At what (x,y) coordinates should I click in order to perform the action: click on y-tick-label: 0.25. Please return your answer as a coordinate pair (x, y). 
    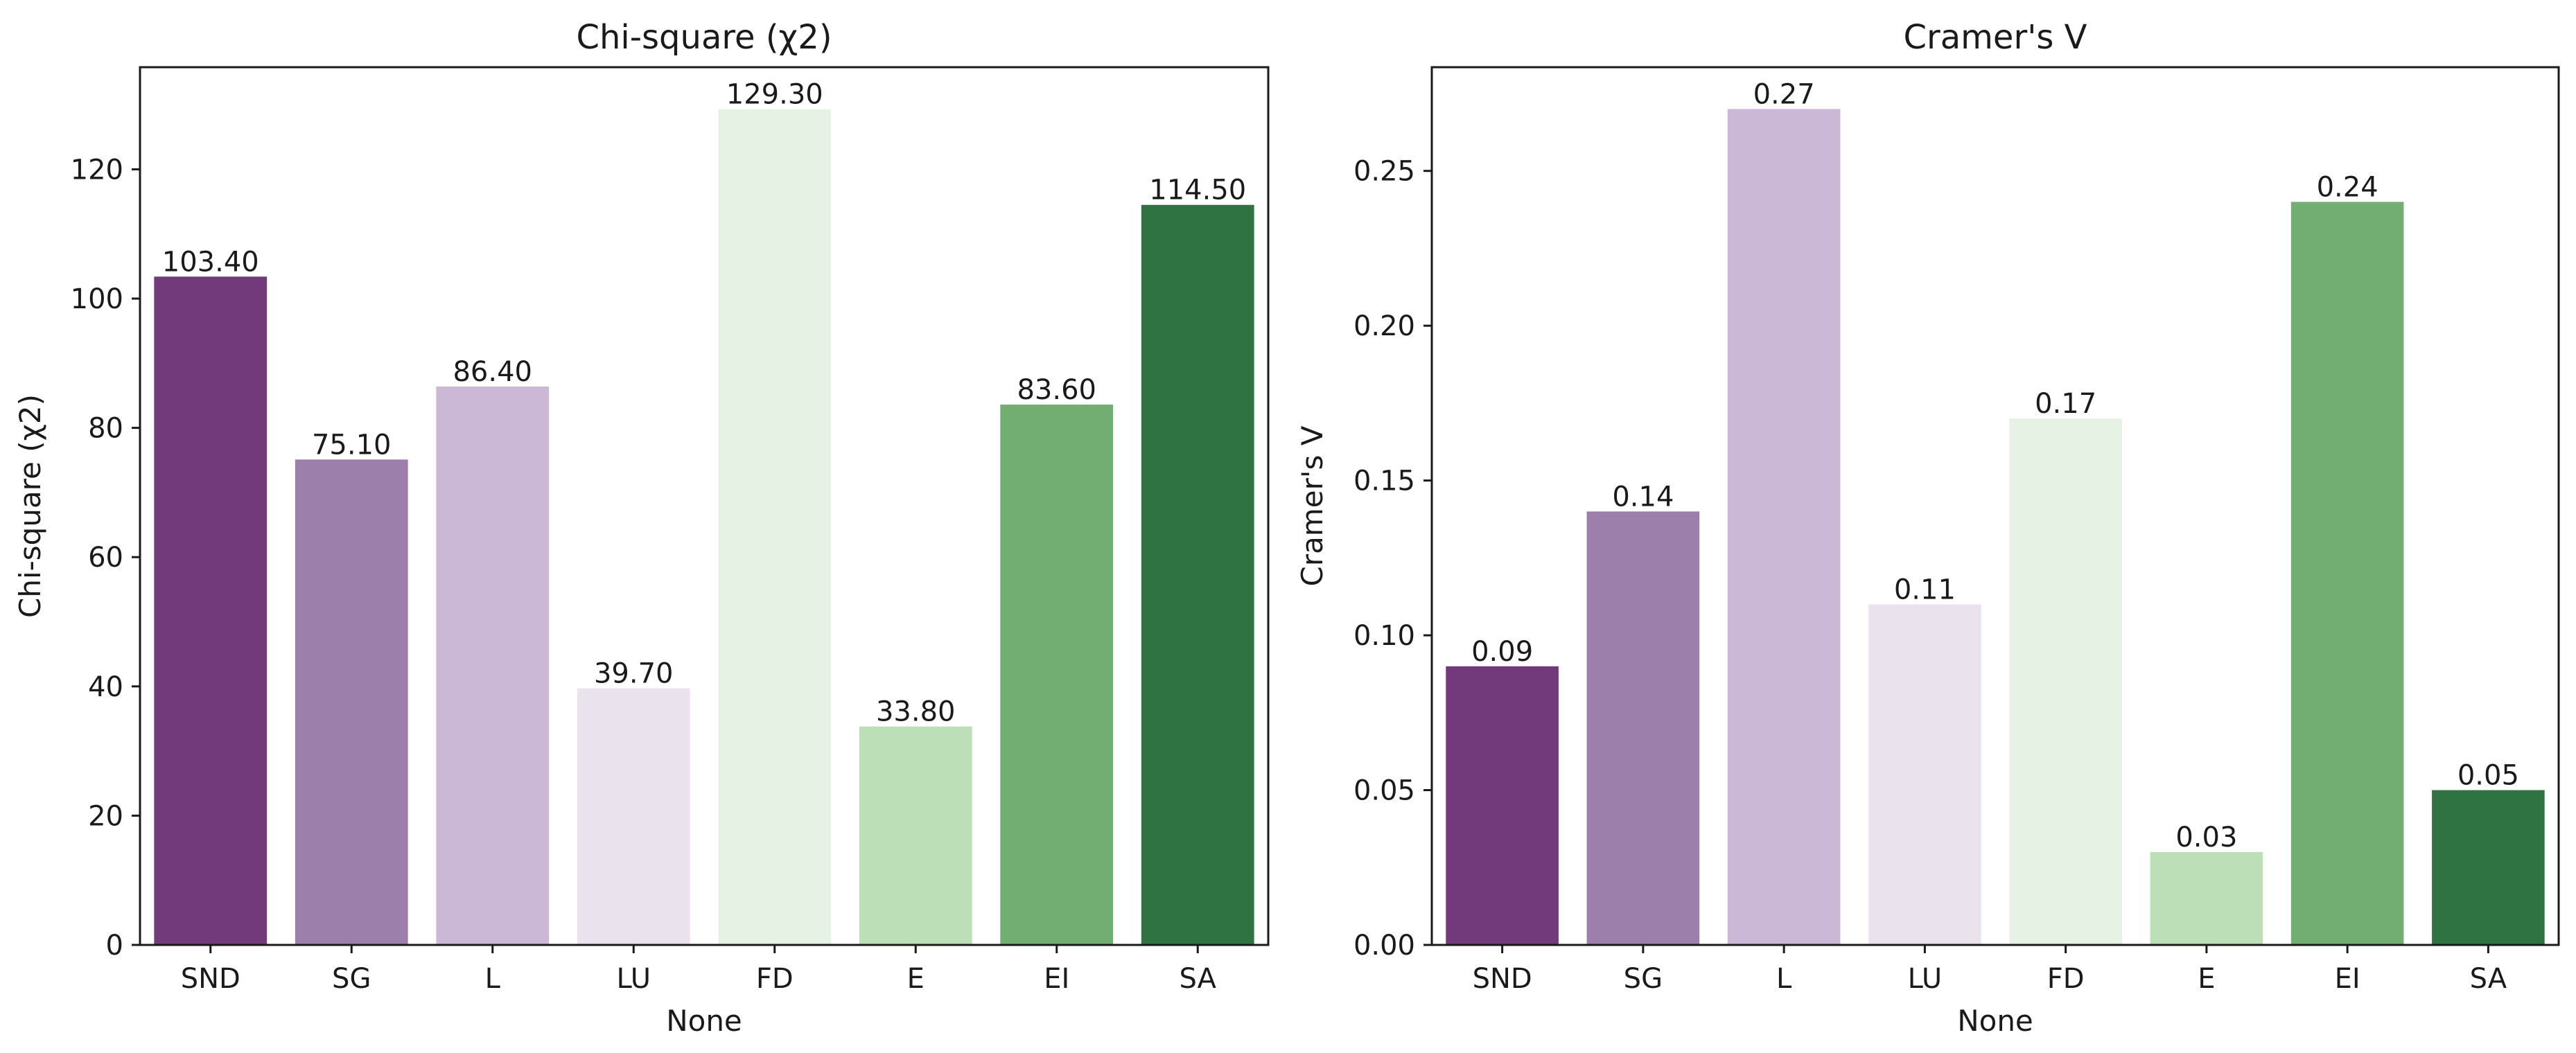
    Looking at the image, I should click on (1384, 172).